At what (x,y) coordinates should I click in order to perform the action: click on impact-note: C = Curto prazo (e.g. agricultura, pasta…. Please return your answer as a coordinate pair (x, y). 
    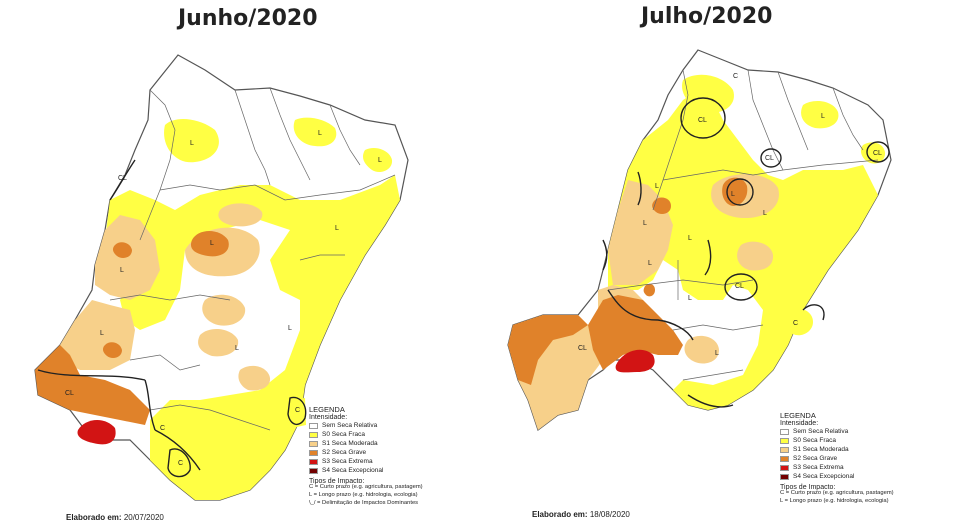
    Looking at the image, I should click on (837, 492).